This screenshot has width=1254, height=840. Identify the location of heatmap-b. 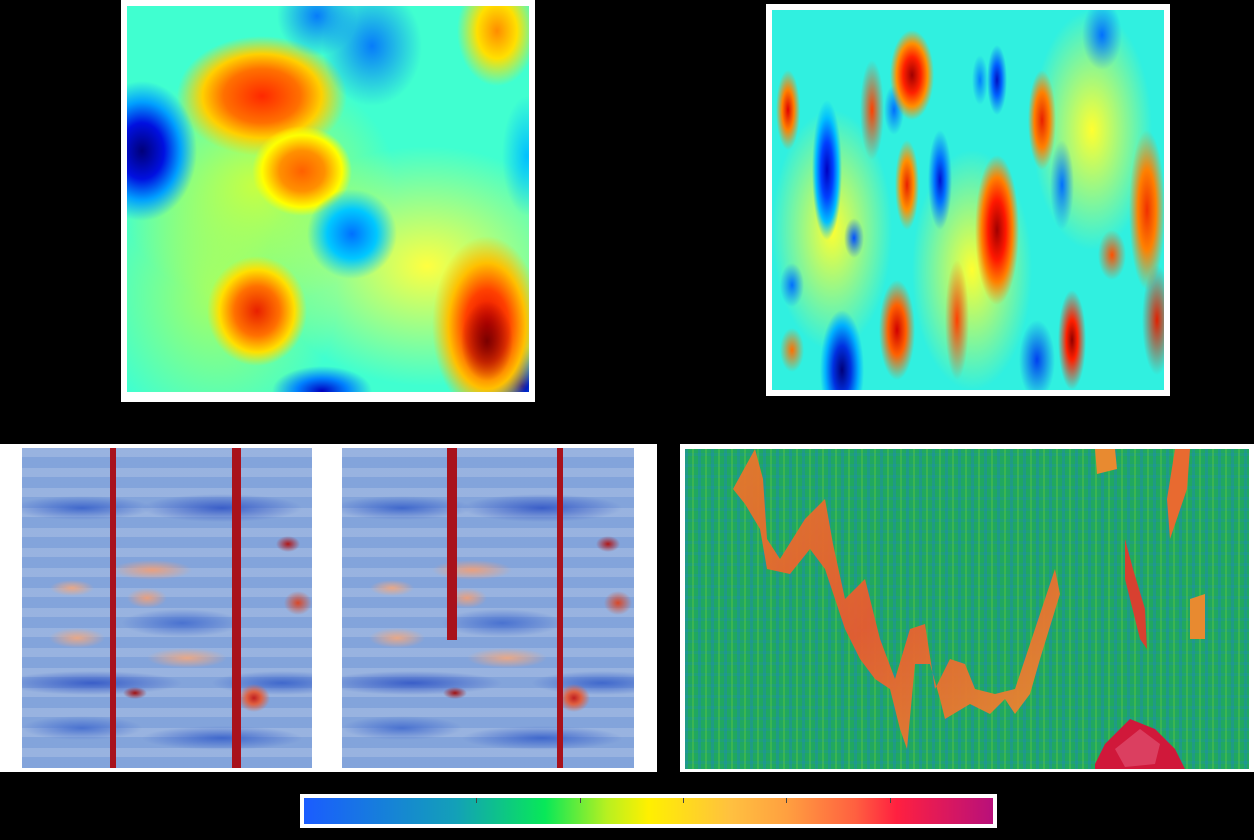
(968, 200).